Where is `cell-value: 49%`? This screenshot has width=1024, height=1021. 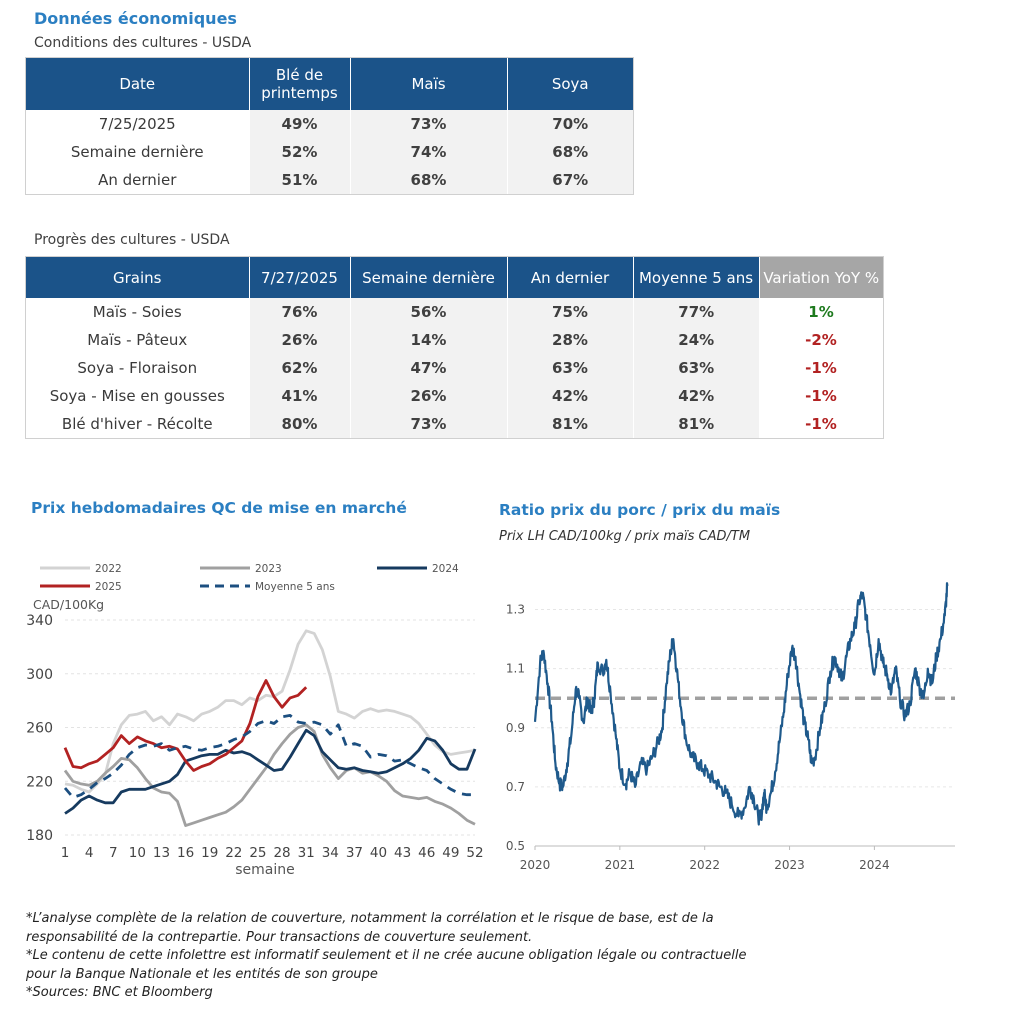
cell-value: 49% is located at coordinates (299, 124).